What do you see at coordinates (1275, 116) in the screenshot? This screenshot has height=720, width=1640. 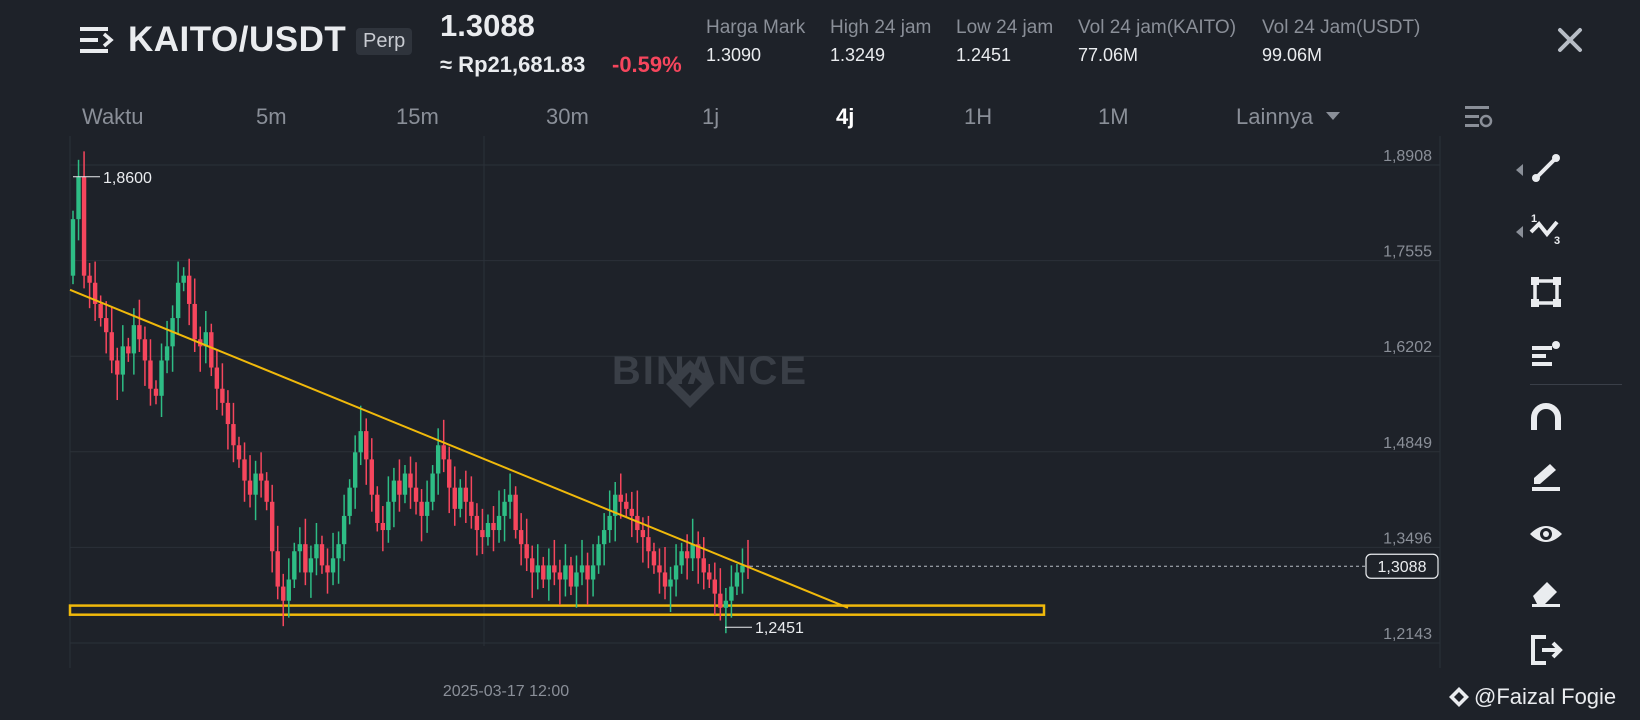 I see `tab-more: Lainnya` at bounding box center [1275, 116].